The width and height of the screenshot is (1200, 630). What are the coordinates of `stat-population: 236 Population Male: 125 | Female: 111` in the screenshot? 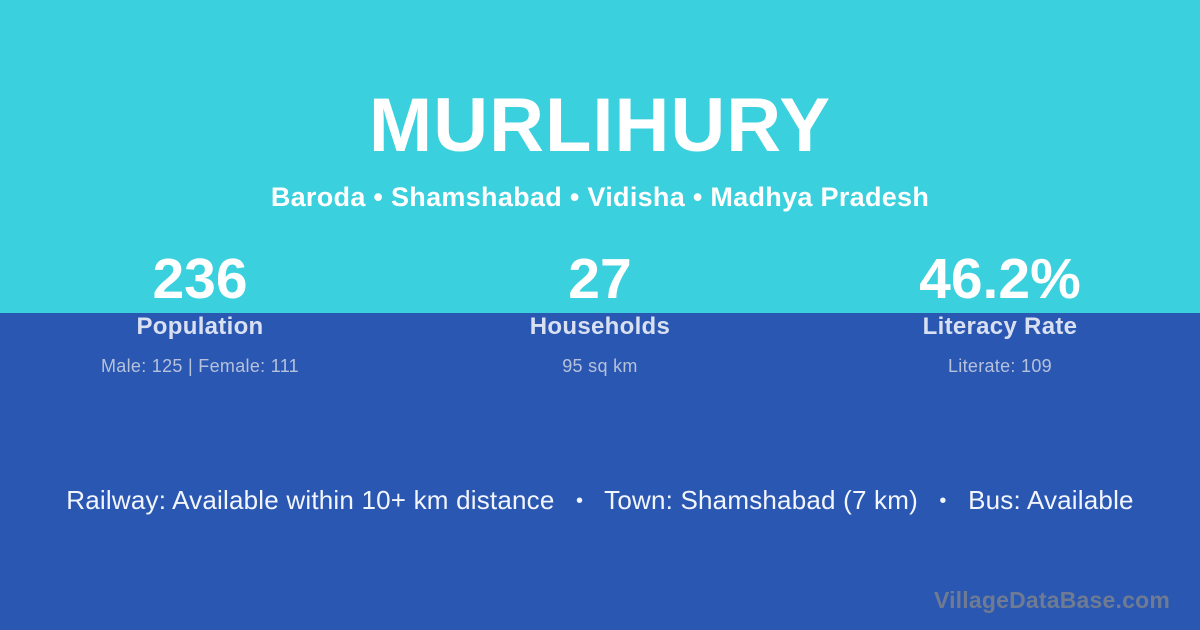 It's located at (200, 313).